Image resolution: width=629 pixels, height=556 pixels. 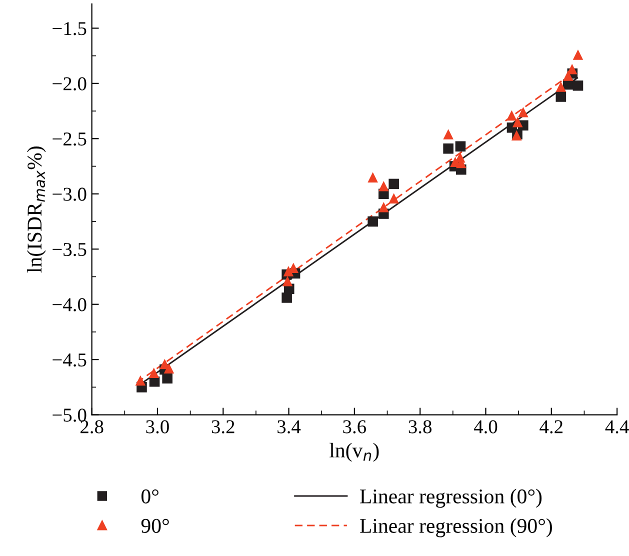 I want to click on x-axis-title: ln(v$_{n}$), so click(x=354, y=452).